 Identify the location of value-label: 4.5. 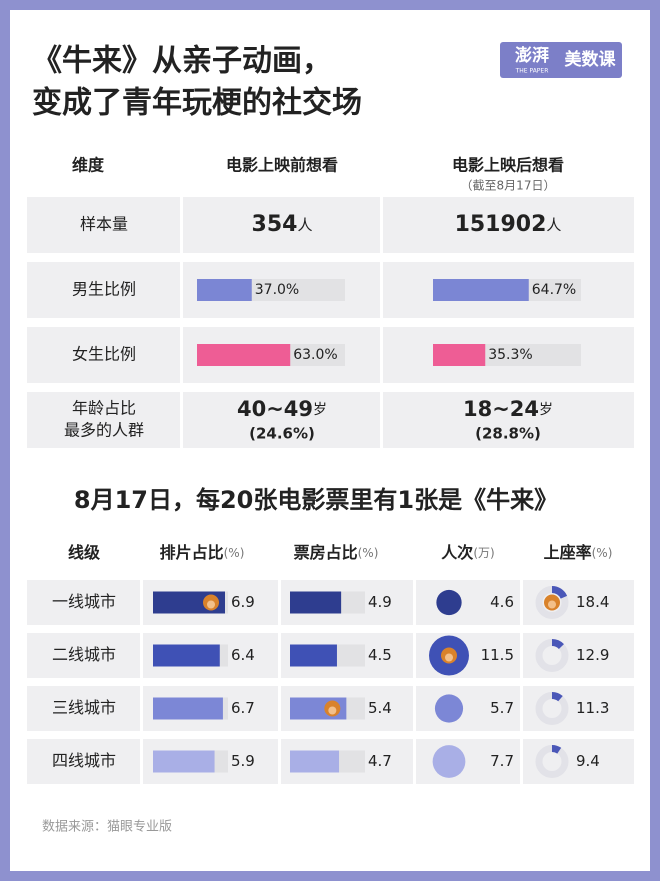
(380, 655).